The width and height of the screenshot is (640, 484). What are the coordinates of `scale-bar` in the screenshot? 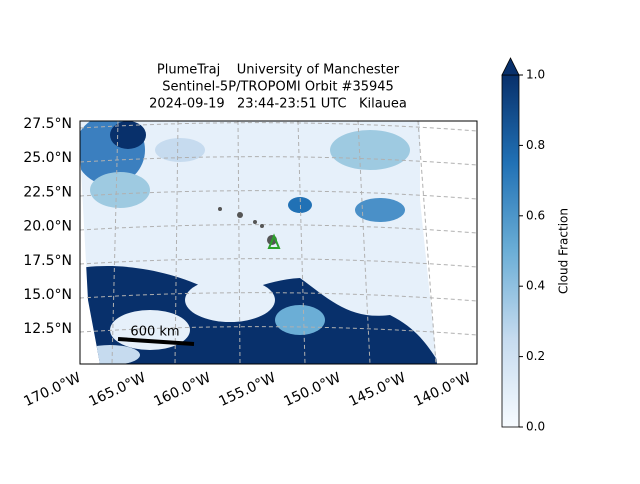 It's located at (156, 341).